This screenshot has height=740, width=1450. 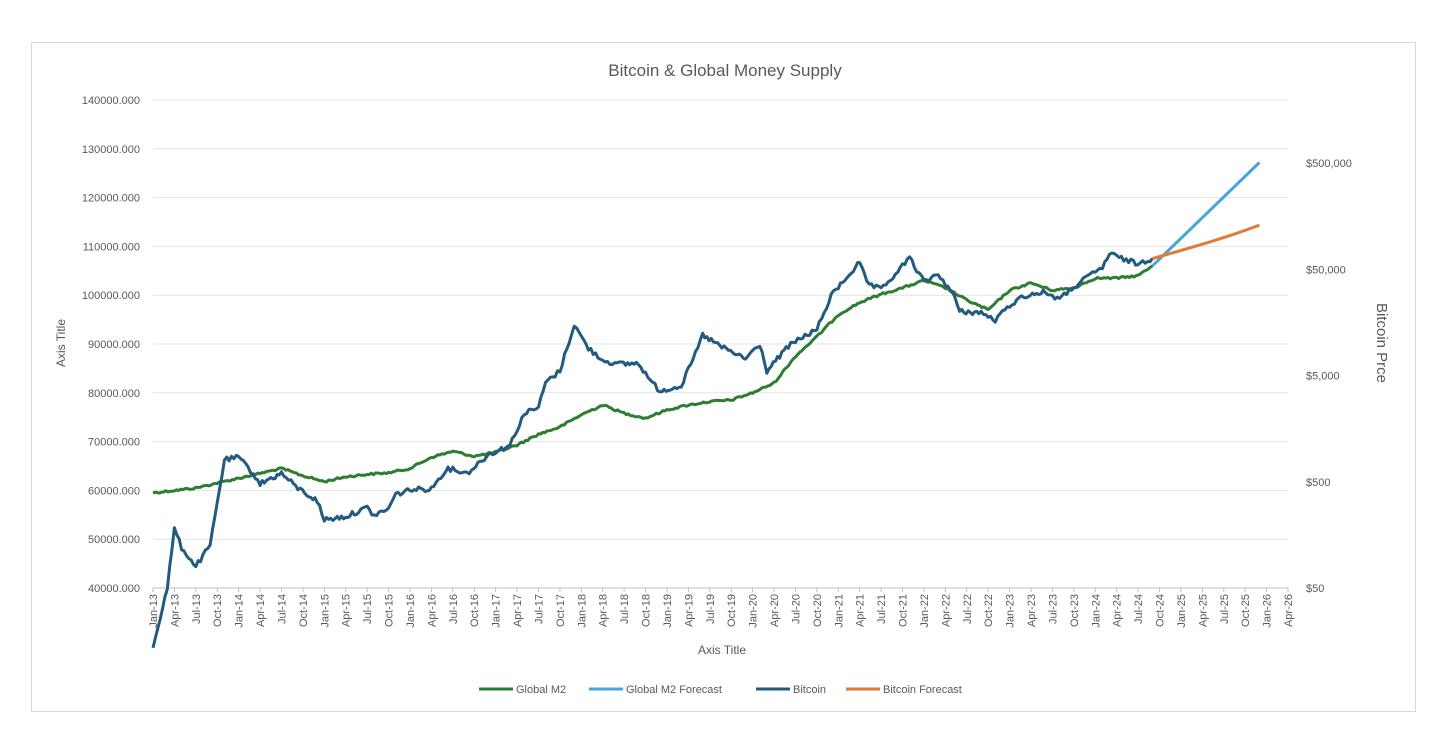 What do you see at coordinates (1118, 610) in the screenshot?
I see `x-tick-label: Apr-24` at bounding box center [1118, 610].